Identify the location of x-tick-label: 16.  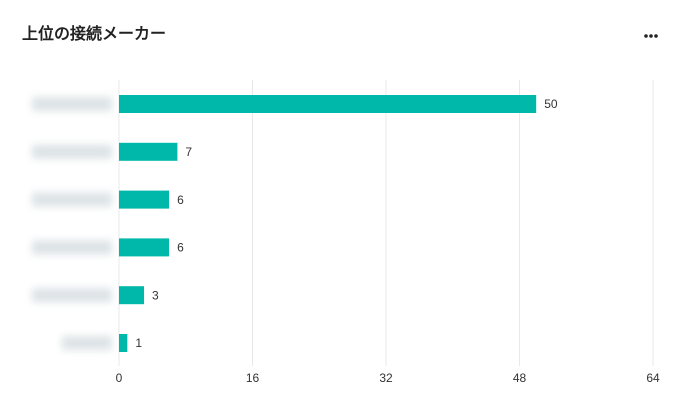
(253, 378).